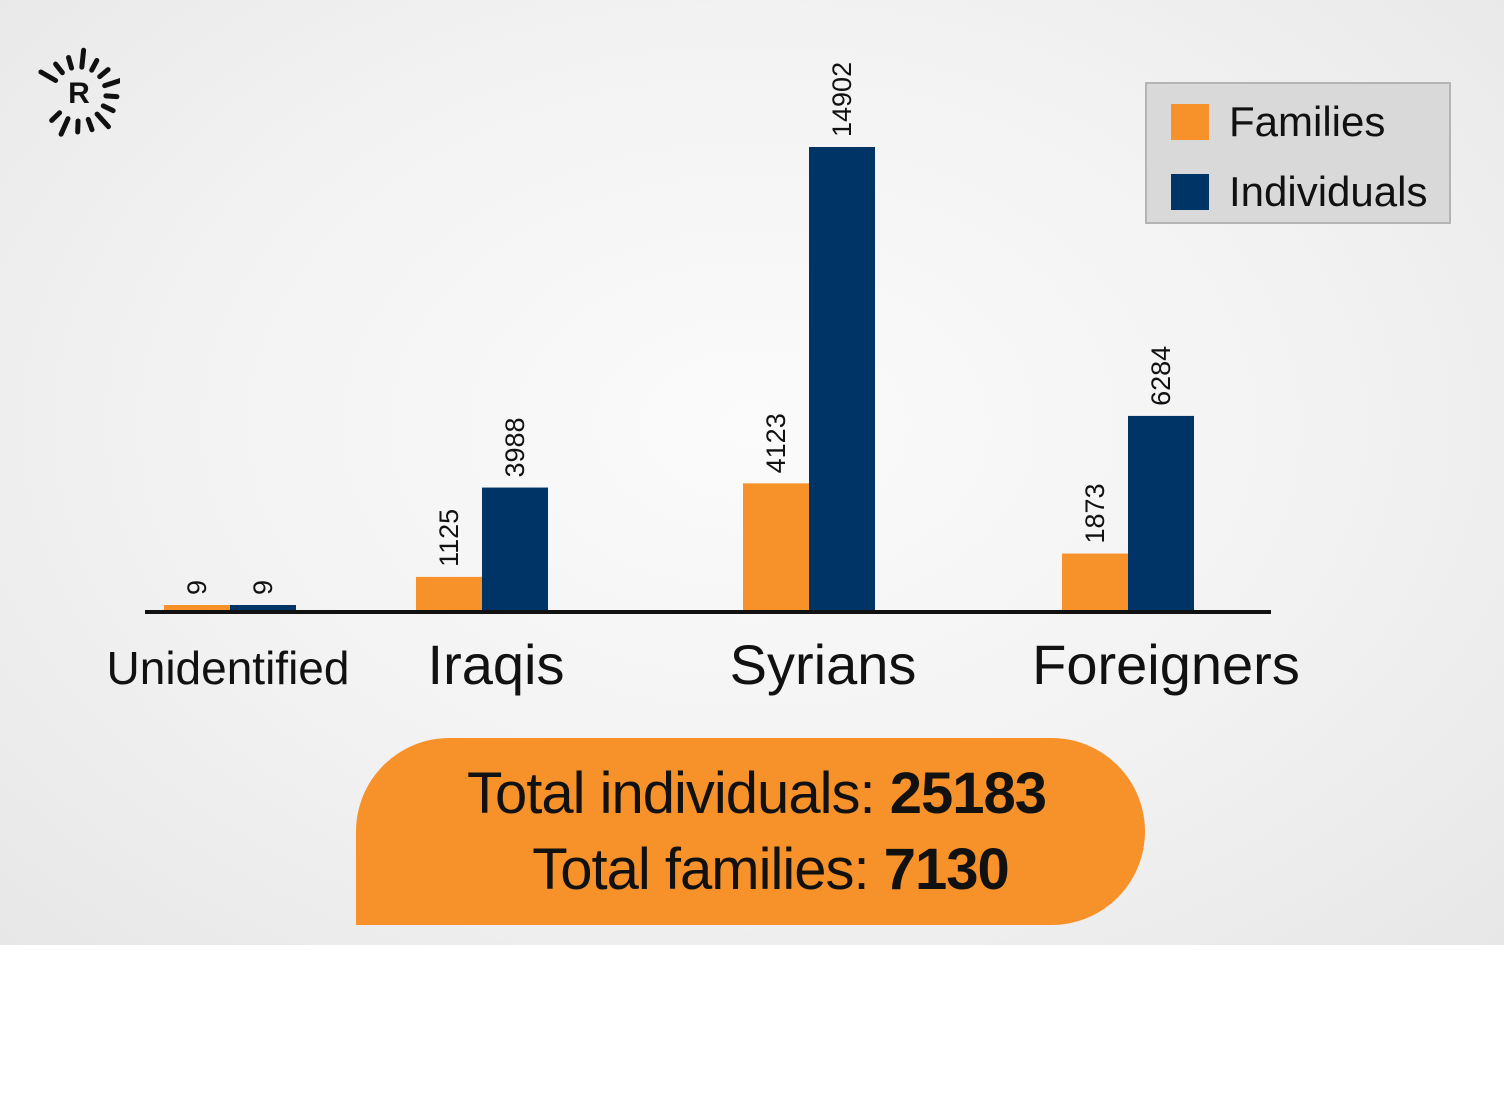 The height and width of the screenshot is (1100, 1504). Describe the element at coordinates (700, 869) in the screenshot. I see `total-families-label: Total families:` at that location.